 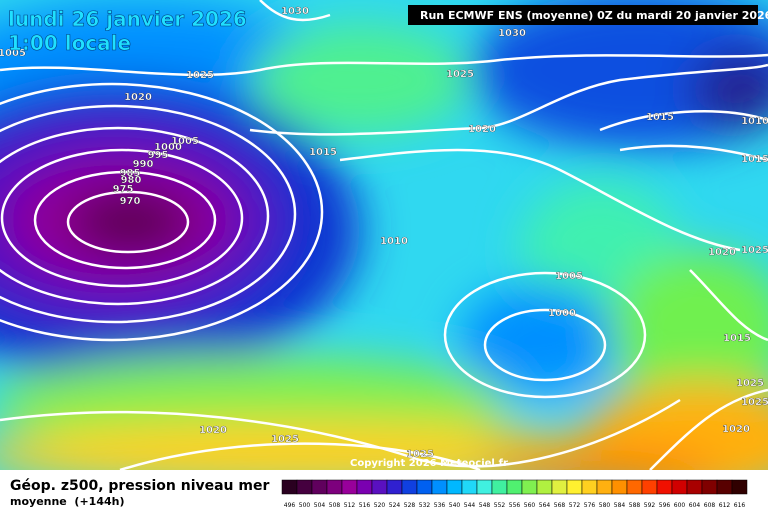 What do you see at coordinates (500, 505) in the screenshot?
I see `colorbar-label: 552` at bounding box center [500, 505].